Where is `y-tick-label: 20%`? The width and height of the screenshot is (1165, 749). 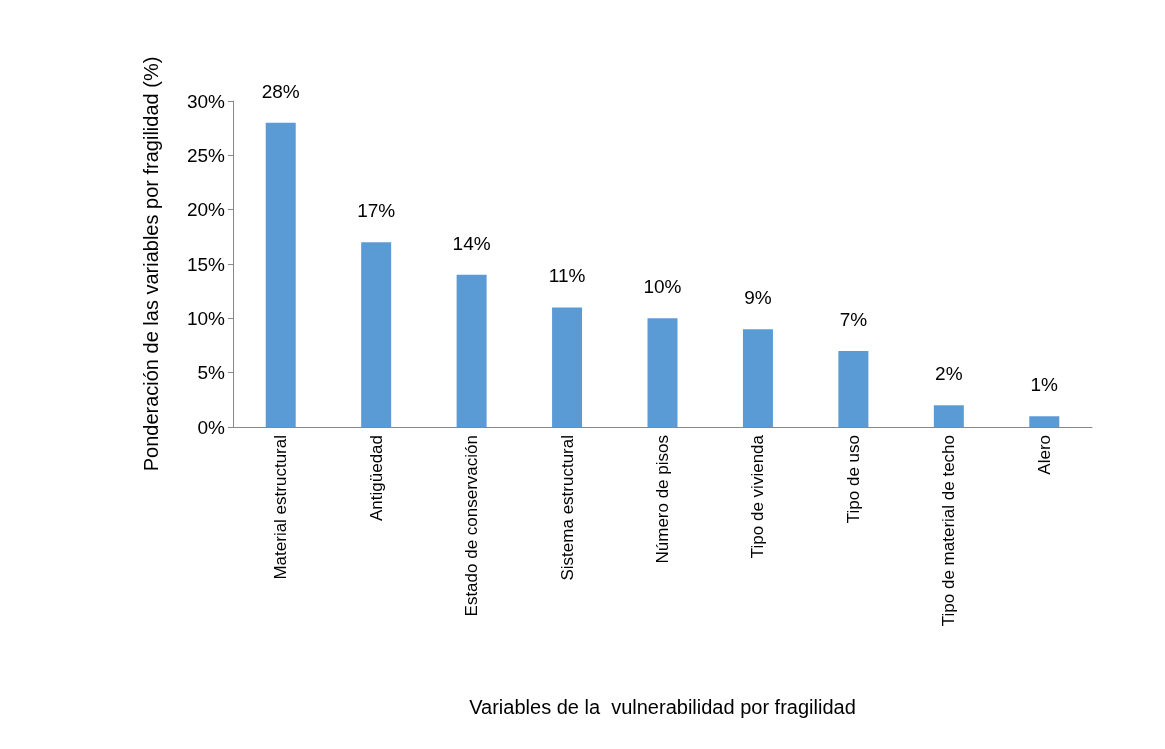
y-tick-label: 20% is located at coordinates (206, 210).